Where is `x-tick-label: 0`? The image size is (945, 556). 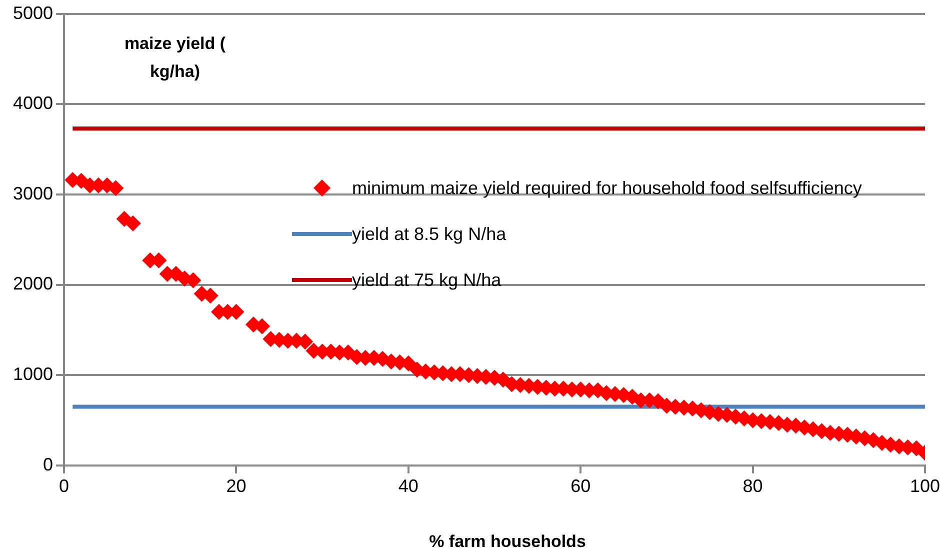
x-tick-label: 0 is located at coordinates (64, 486).